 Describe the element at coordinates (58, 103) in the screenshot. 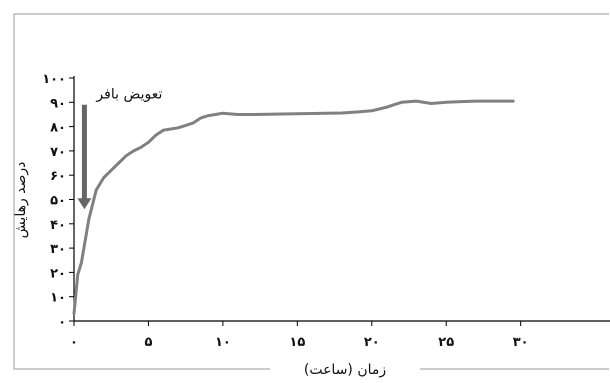

I see `y-tick-label: ۹۰` at that location.